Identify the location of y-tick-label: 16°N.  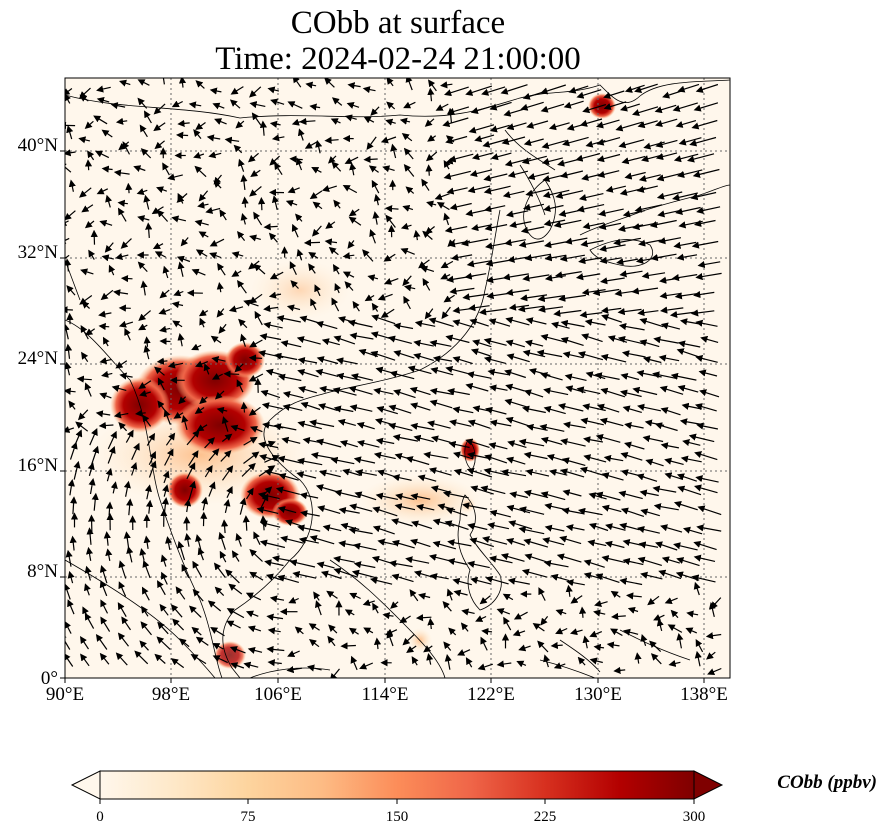
(38, 465).